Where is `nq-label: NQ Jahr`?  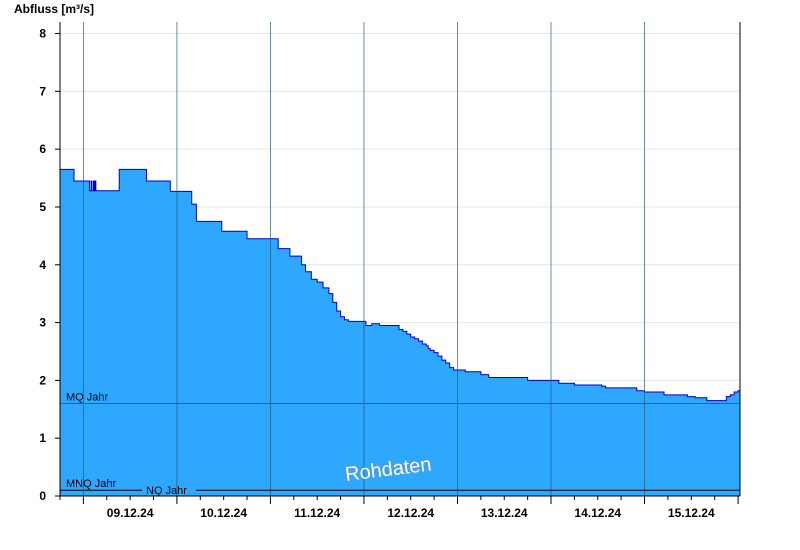 nq-label: NQ Jahr is located at coordinates (166, 491).